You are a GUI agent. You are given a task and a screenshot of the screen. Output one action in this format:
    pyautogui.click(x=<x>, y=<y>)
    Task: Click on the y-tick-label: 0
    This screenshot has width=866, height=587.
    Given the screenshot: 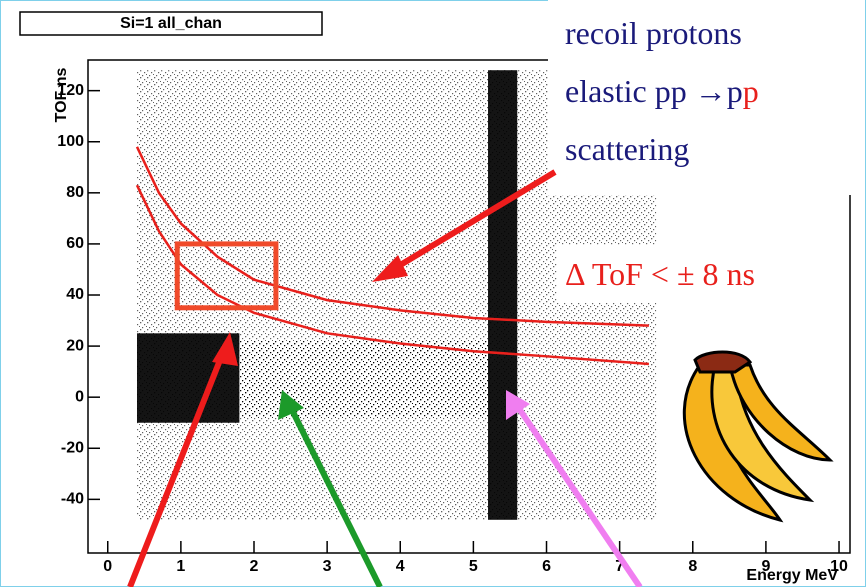 What is the action you would take?
    pyautogui.click(x=79, y=396)
    